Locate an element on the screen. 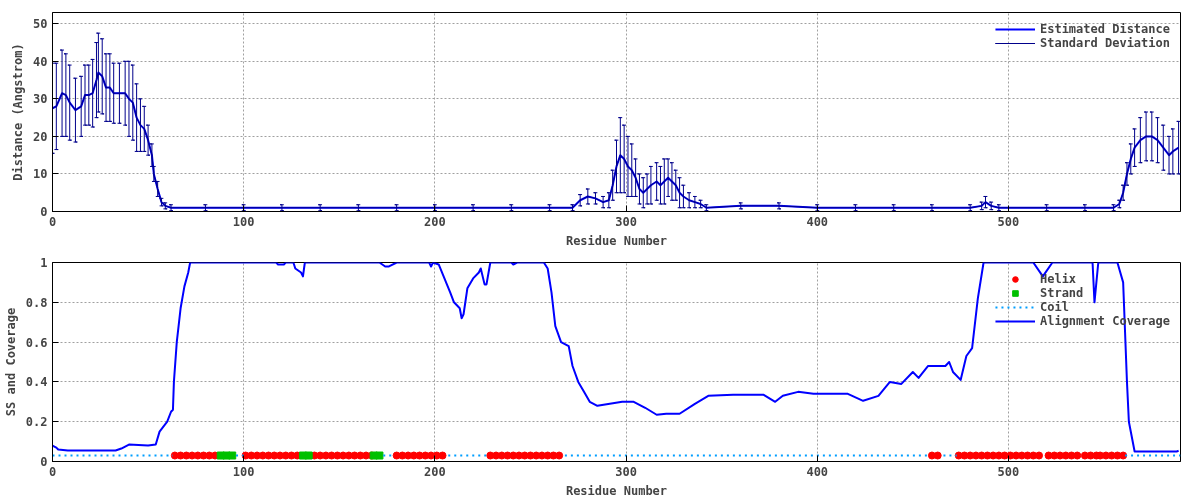  y-axis-title: SS and Coverage is located at coordinates (10, 362).